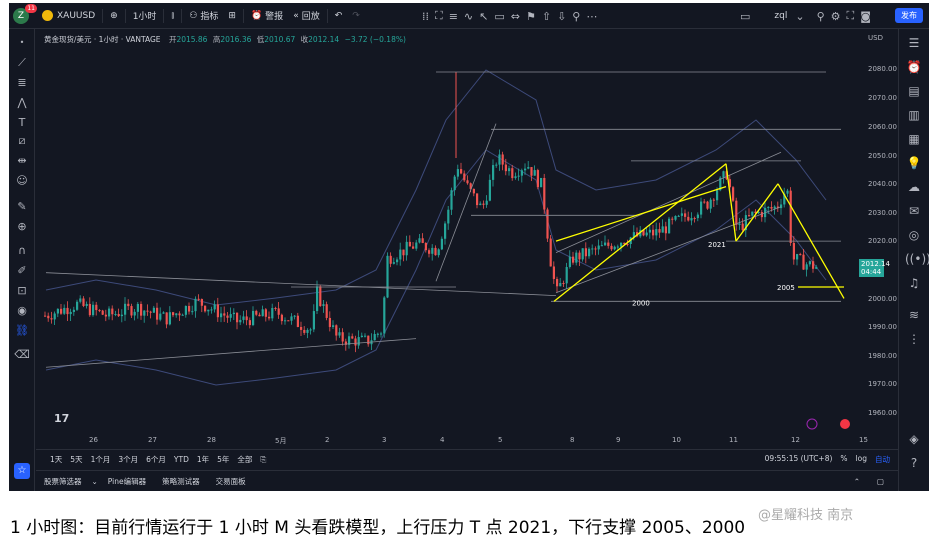 This screenshot has width=940, height=554. I want to click on range-1m: 1个月, so click(100, 459).